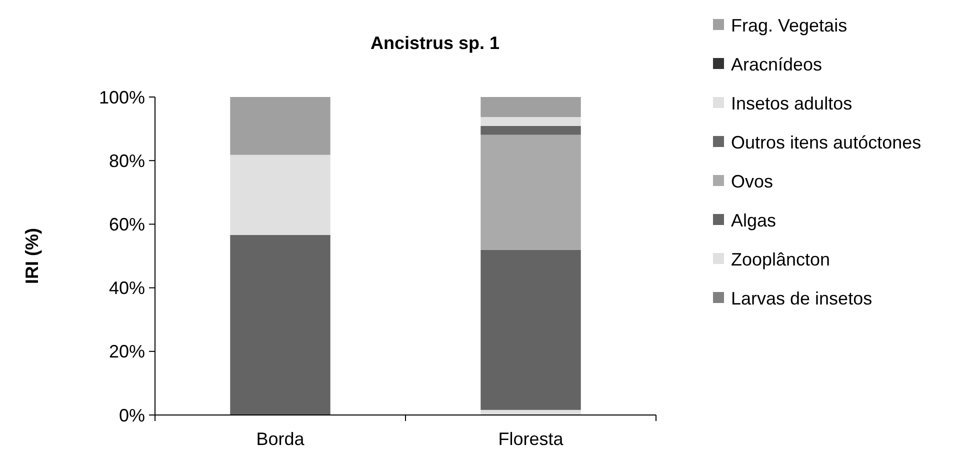 Image resolution: width=979 pixels, height=464 pixels. Describe the element at coordinates (281, 439) in the screenshot. I see `x-tick-label: Borda` at that location.